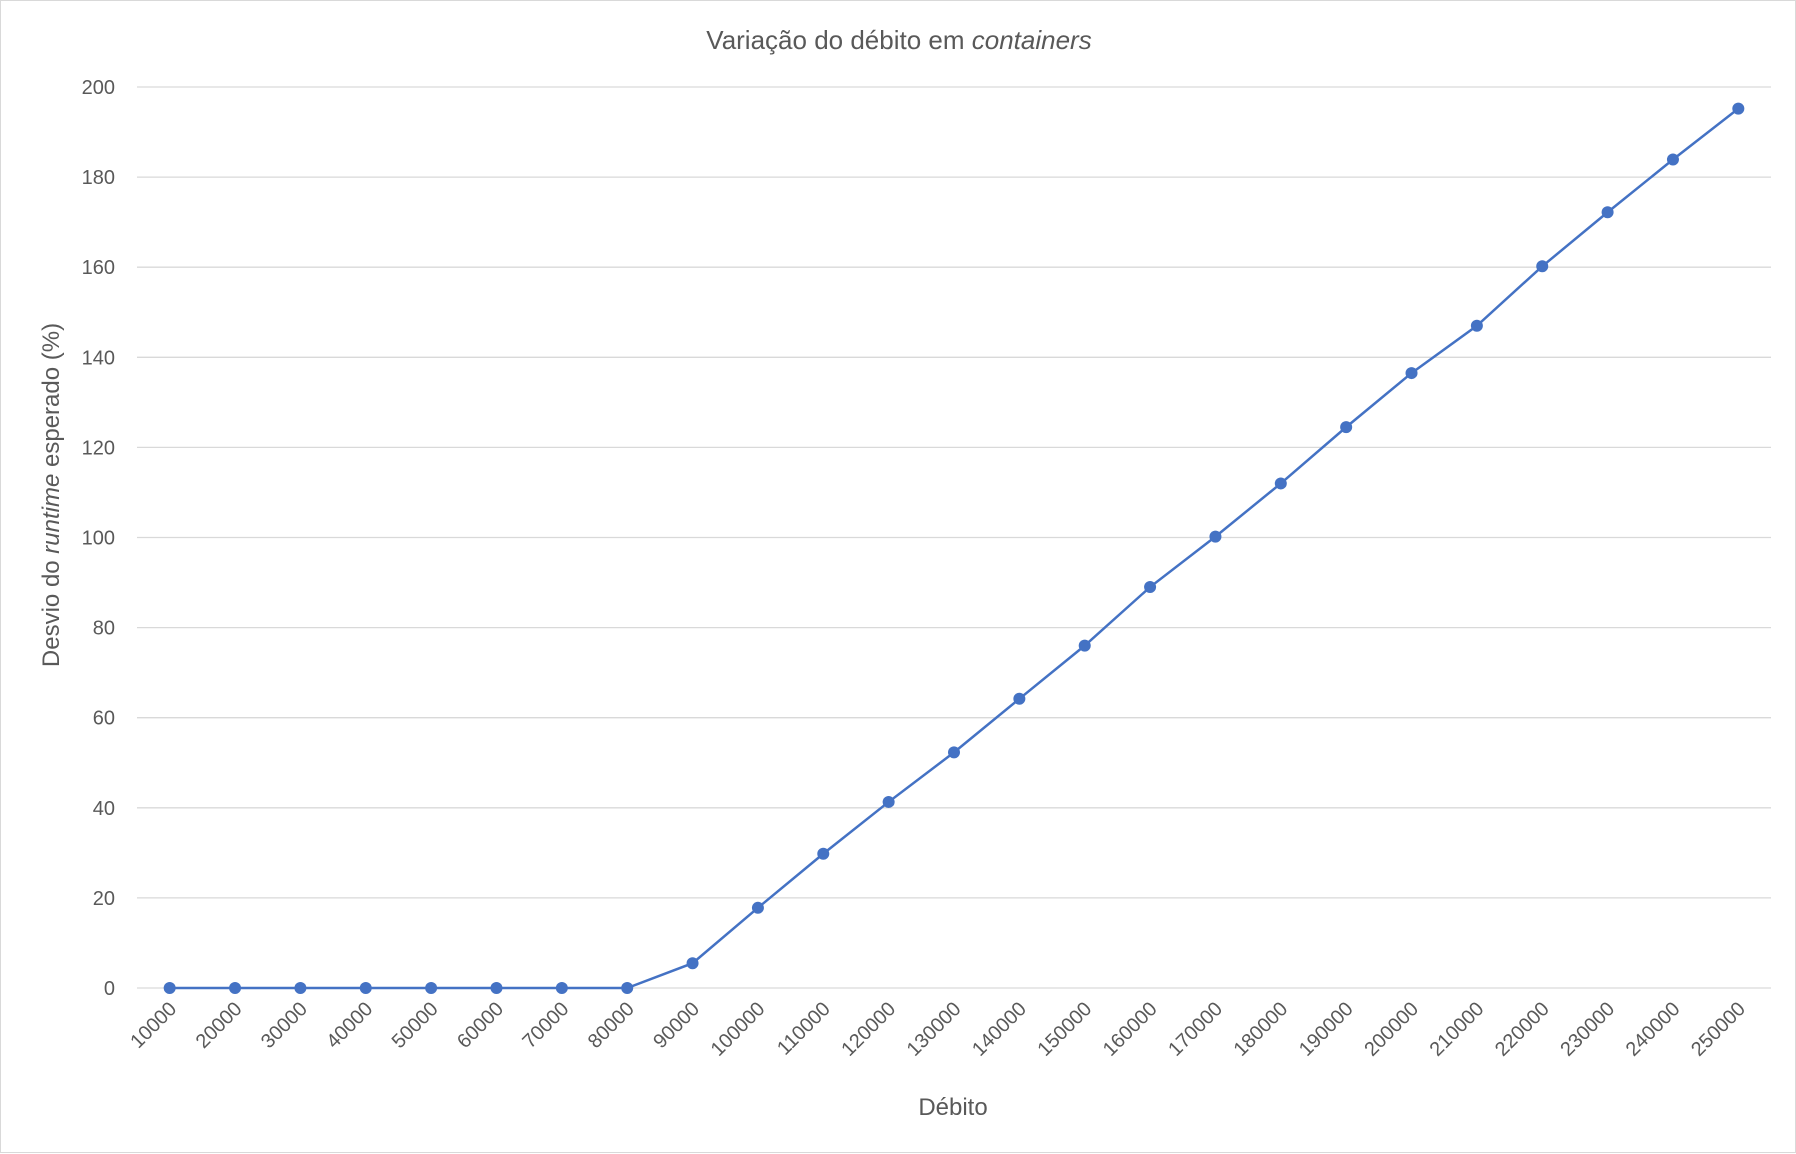 This screenshot has height=1154, width=1796. I want to click on y-axis-ticks: 0 20 40 60 80 100 120 140 160 180 200, so click(98, 538).